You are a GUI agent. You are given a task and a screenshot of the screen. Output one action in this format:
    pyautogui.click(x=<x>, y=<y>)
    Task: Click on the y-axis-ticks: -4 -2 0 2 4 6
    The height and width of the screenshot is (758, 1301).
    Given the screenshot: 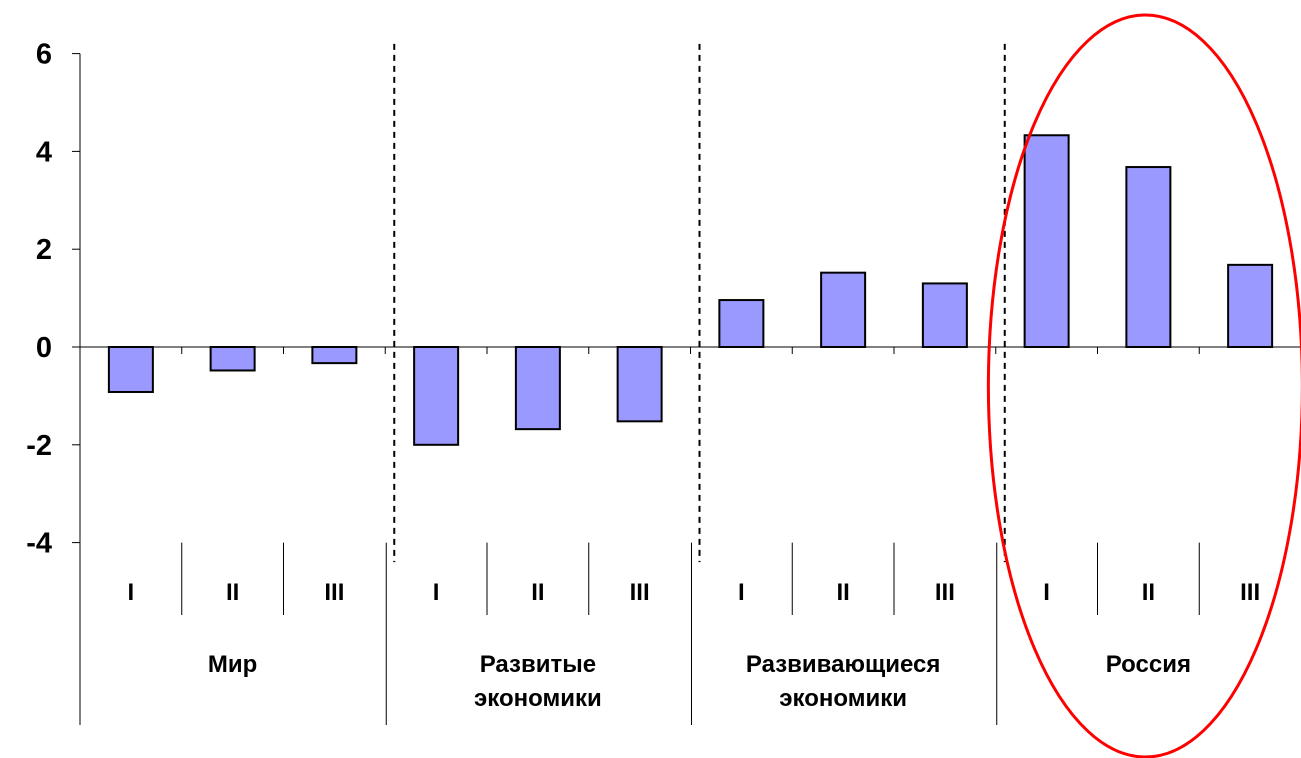 What is the action you would take?
    pyautogui.click(x=53, y=299)
    